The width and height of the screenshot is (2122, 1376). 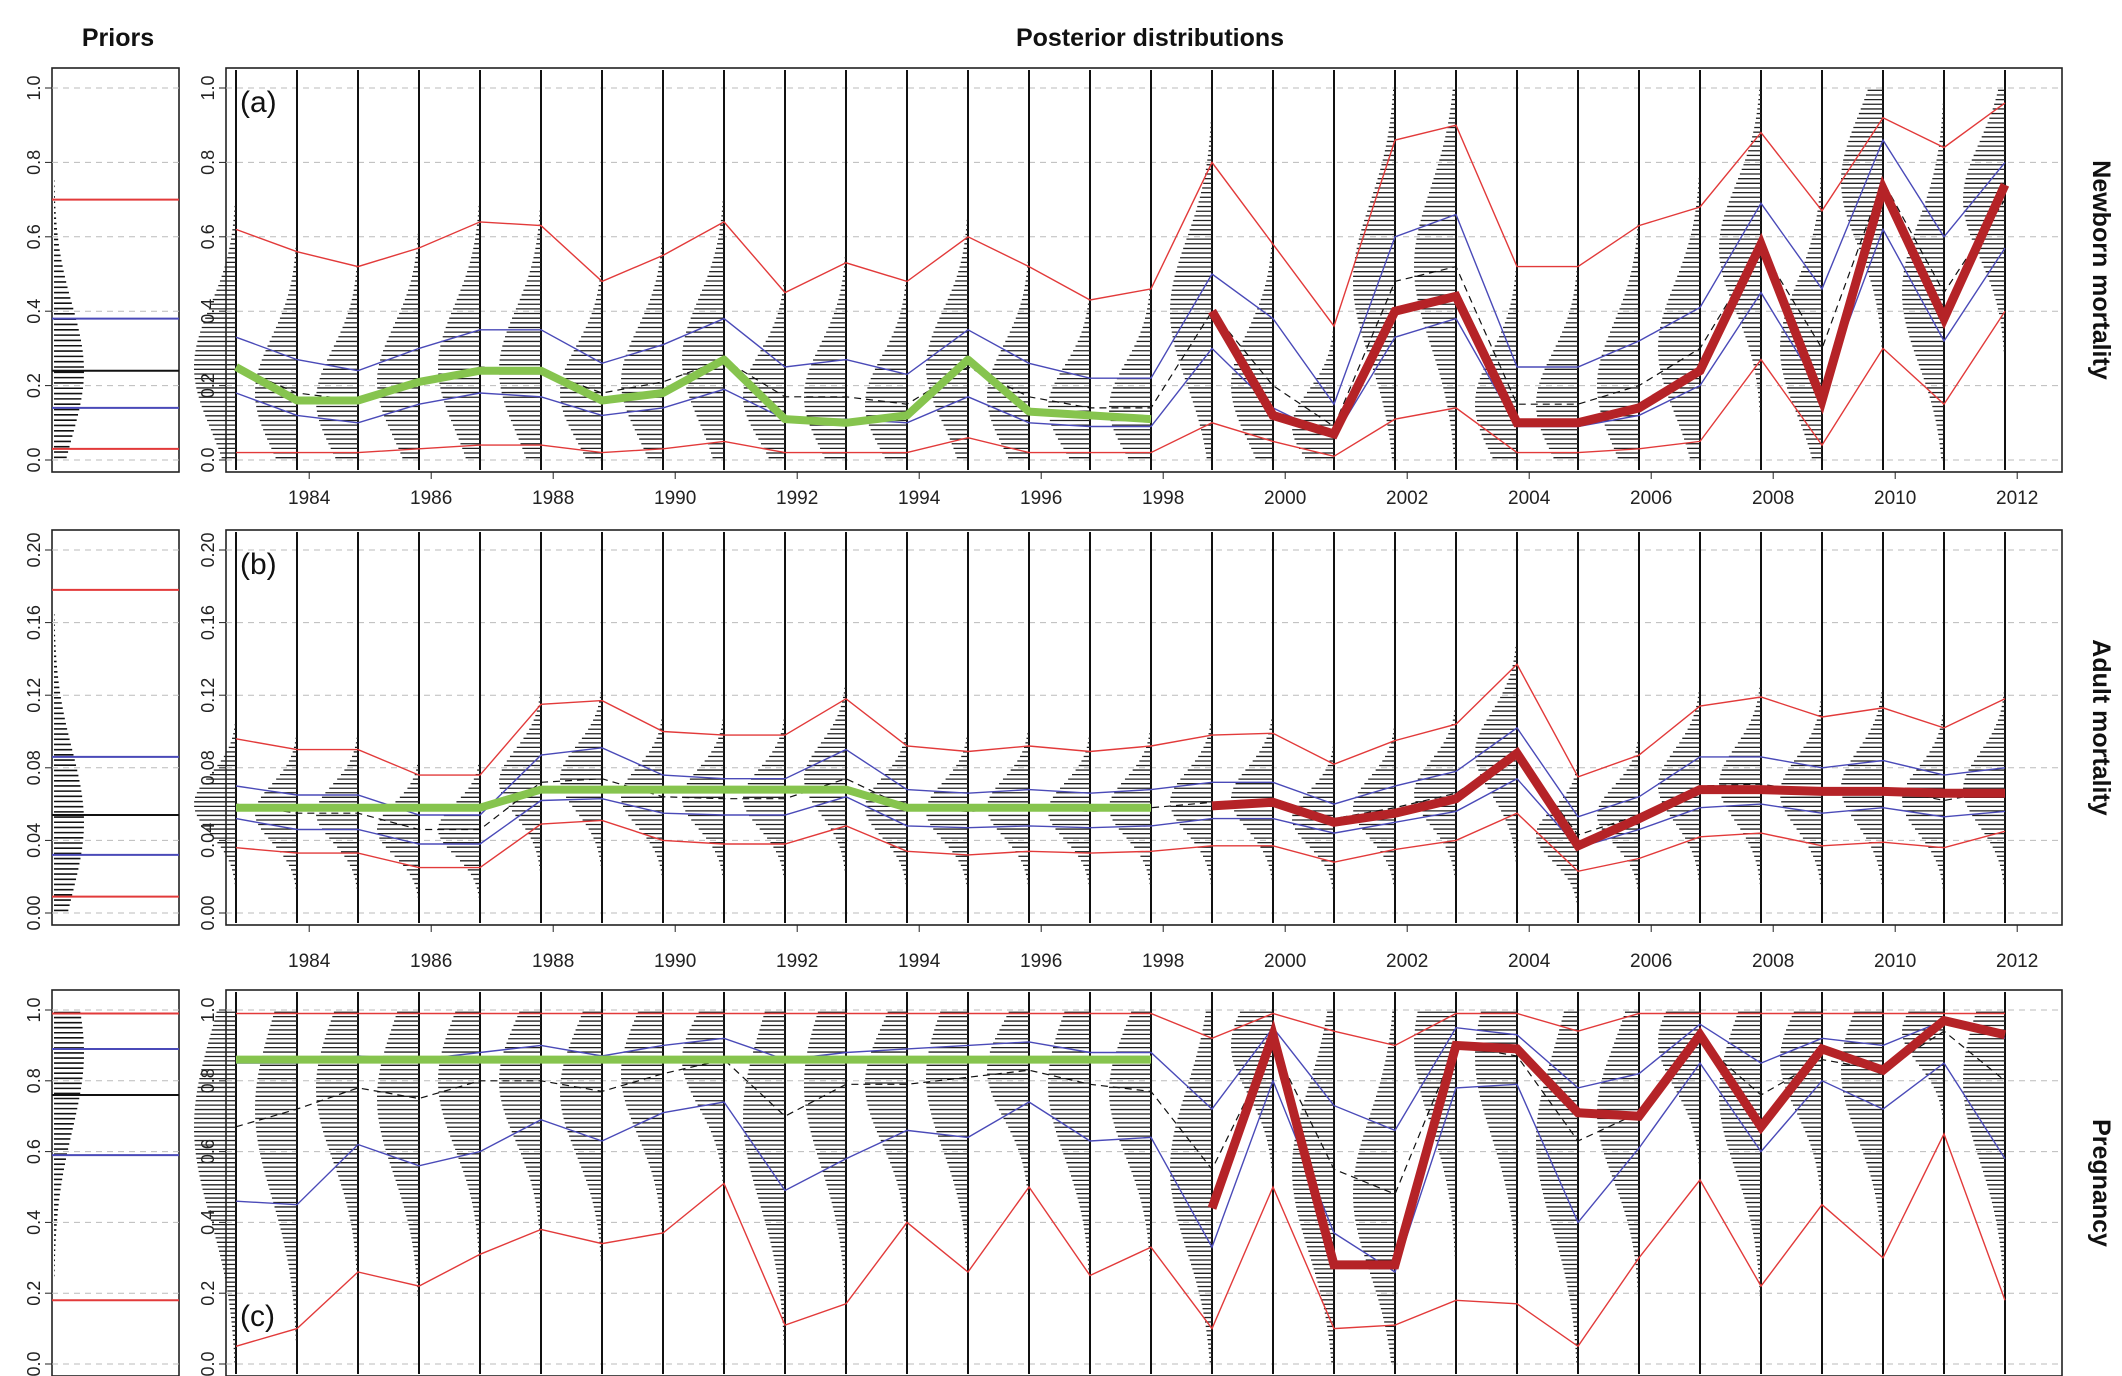 I want to click on prior-y-tick-label: 0.00, so click(x=34, y=912).